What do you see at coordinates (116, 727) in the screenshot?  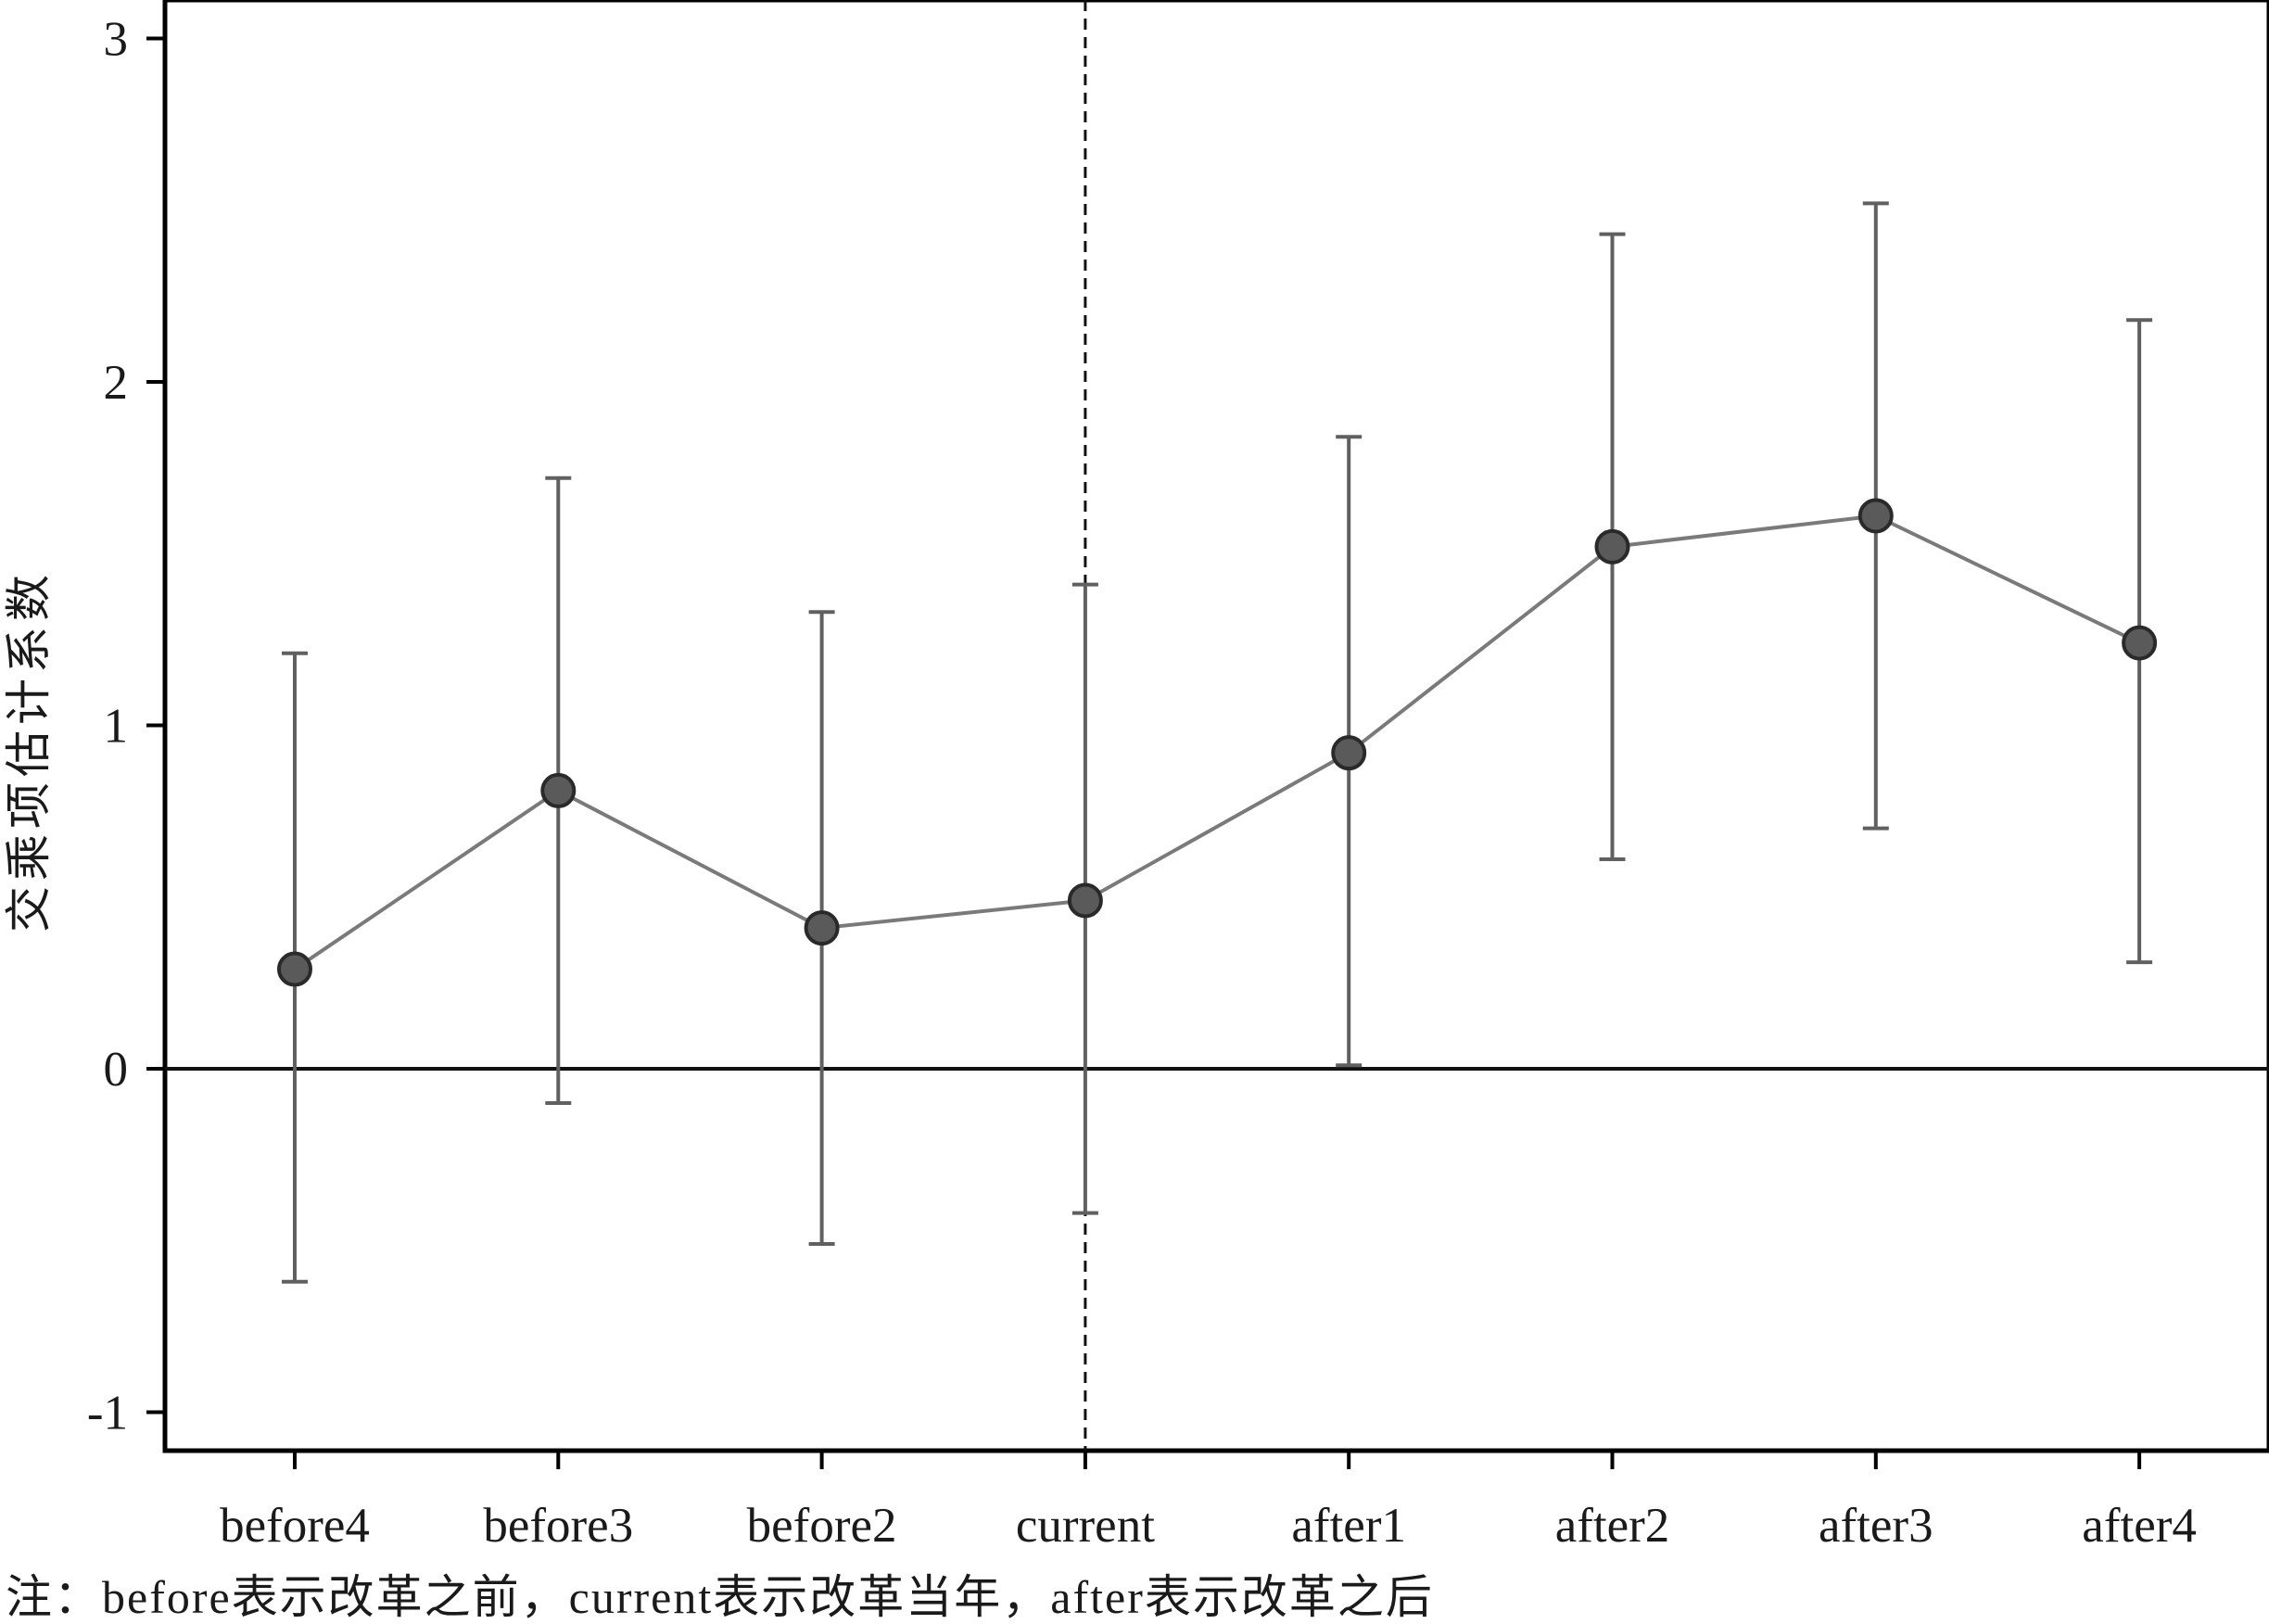 I see `y-tick-label: 1` at bounding box center [116, 727].